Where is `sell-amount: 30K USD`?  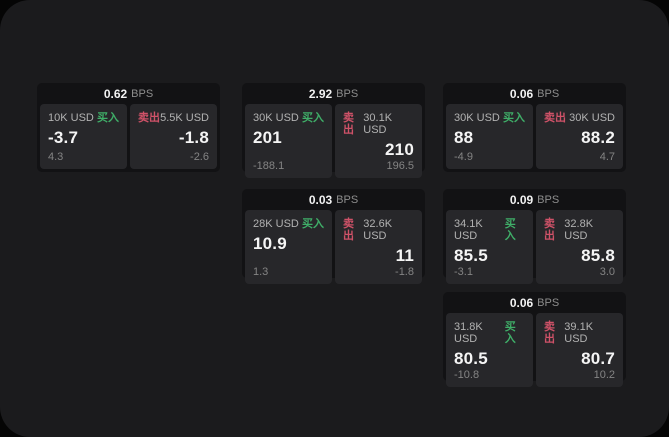
sell-amount: 30K USD is located at coordinates (592, 118).